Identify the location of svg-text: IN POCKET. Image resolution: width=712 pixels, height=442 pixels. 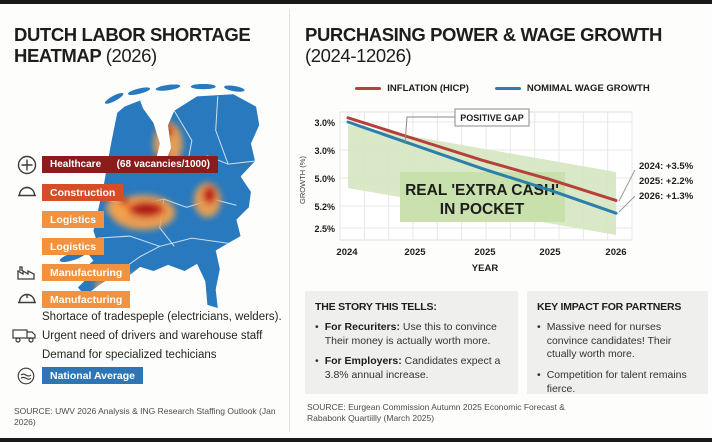
(482, 209).